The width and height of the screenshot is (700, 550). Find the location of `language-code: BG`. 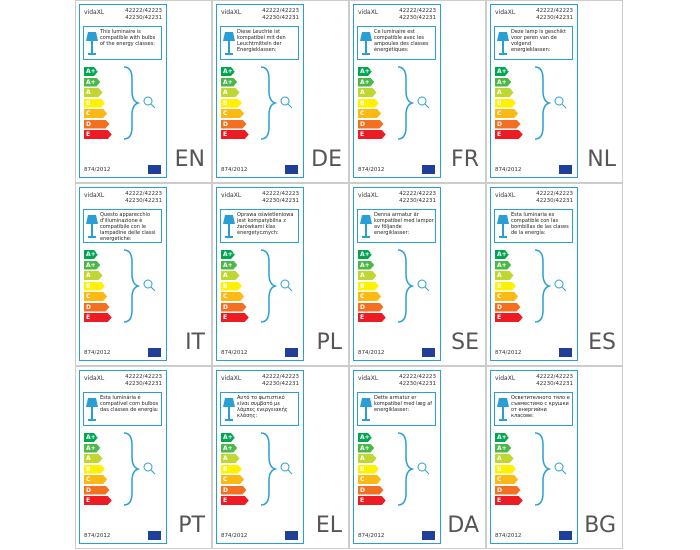

language-code: BG is located at coordinates (600, 525).